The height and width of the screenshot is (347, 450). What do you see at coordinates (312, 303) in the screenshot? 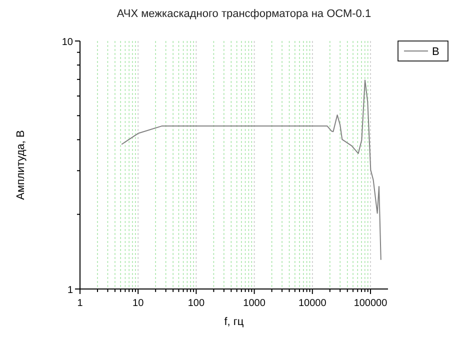
I see `x-tick-label: 10000` at bounding box center [312, 303].